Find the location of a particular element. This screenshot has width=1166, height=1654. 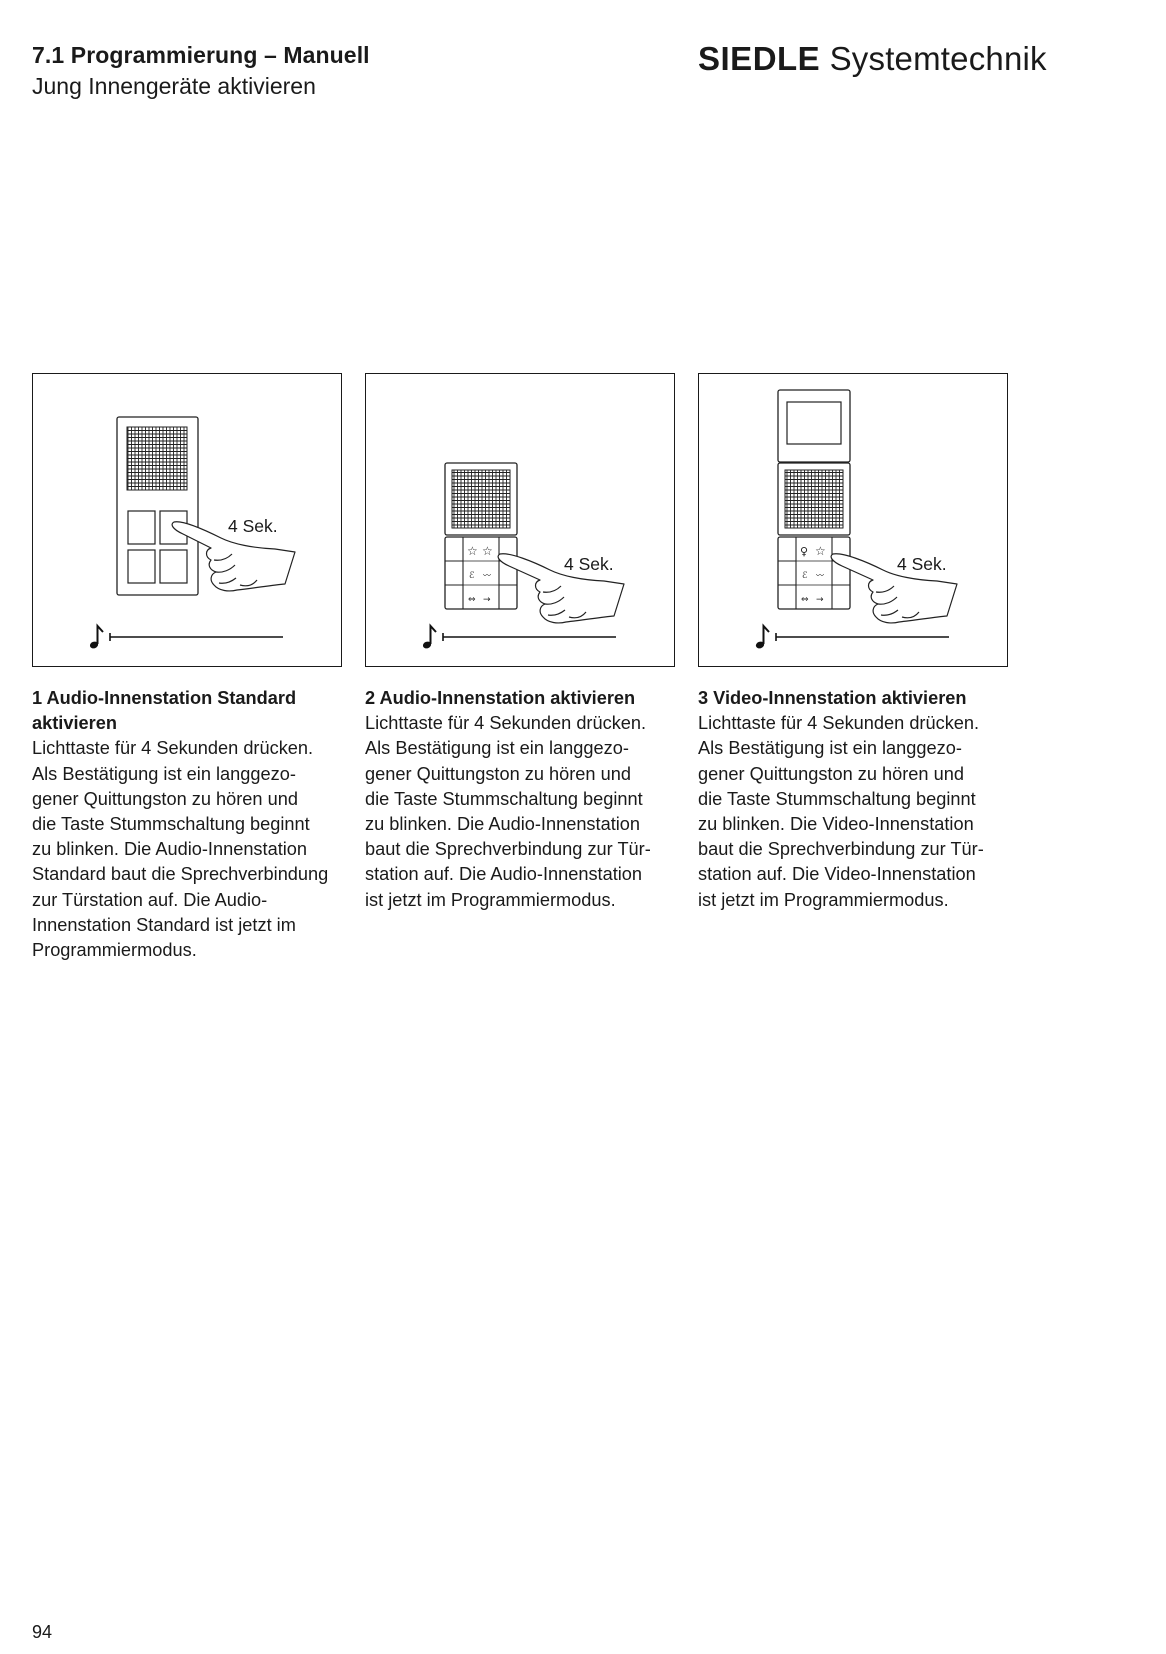

audio-device-illustration: ☆ ☆ ℰ 〰 ⇔ → 4 Sek. is located at coordinates (523, 555).